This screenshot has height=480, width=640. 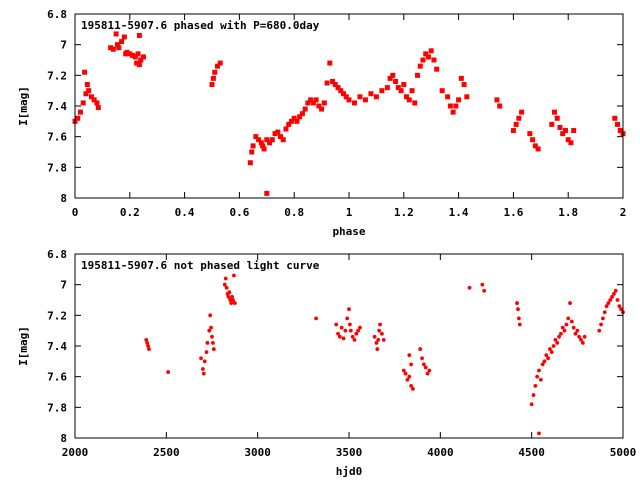 What do you see at coordinates (349, 471) in the screenshot?
I see `x-axis-label: hjd0` at bounding box center [349, 471].